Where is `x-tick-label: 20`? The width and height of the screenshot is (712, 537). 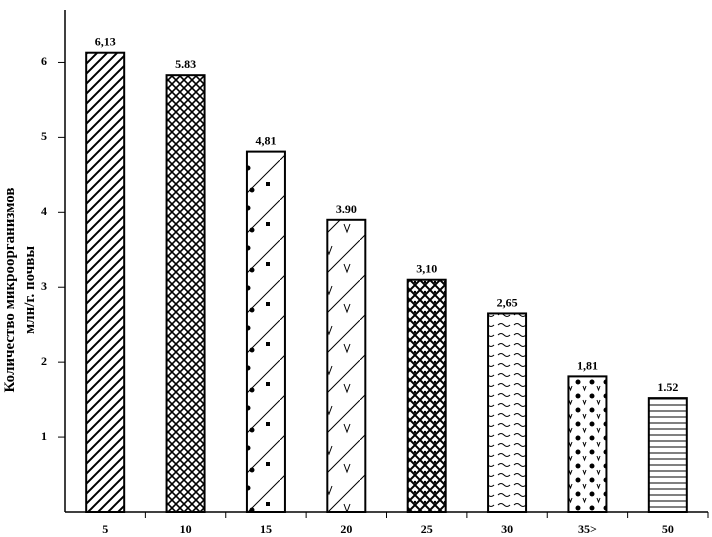 x-tick-label: 20 is located at coordinates (346, 529).